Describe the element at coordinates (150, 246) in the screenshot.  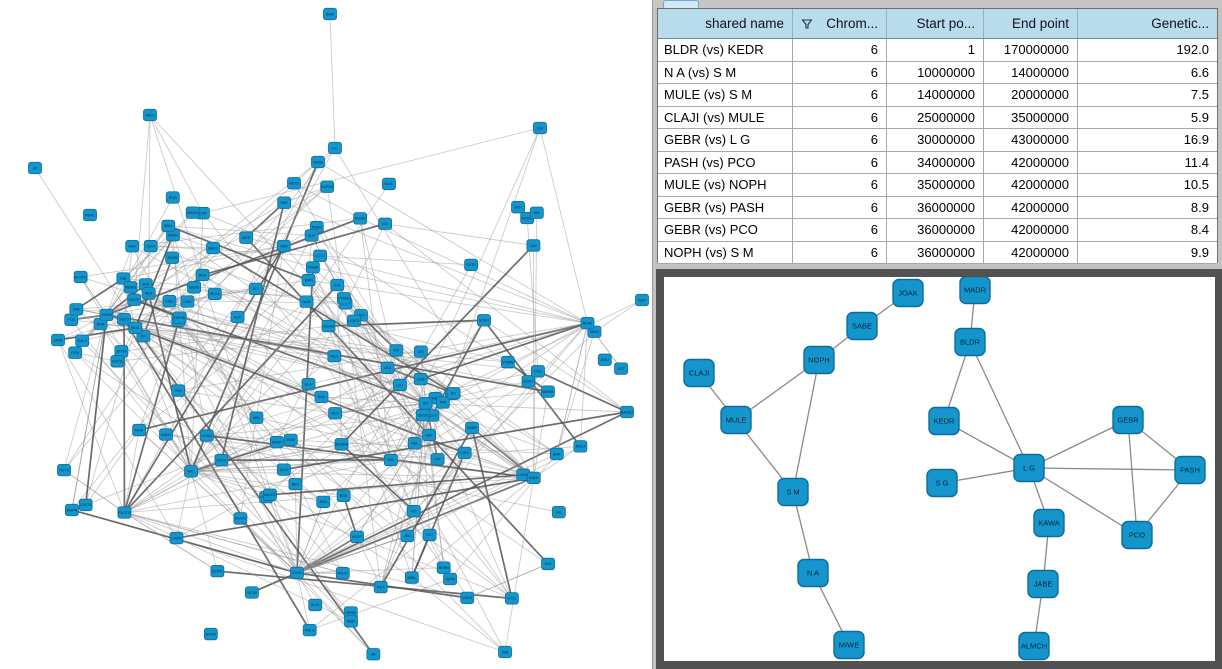
I see `network-node: CASJ` at that location.